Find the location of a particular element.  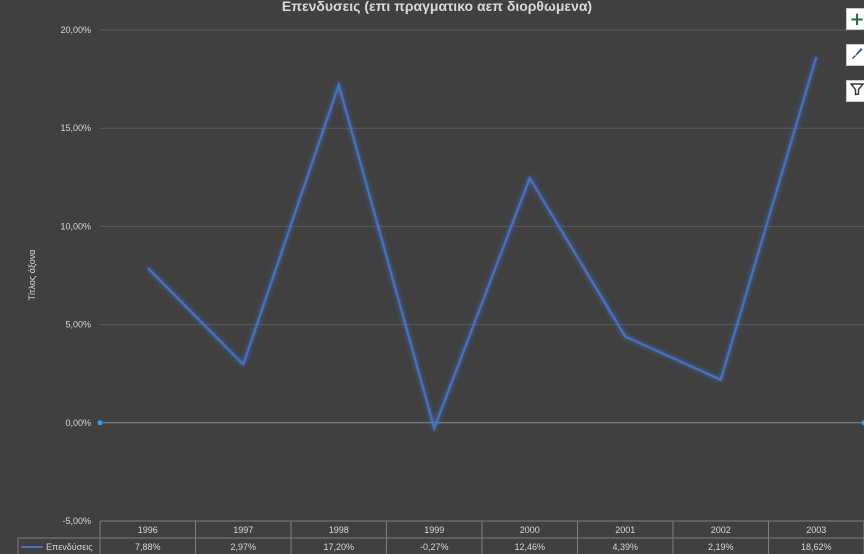

x-category-label: 2003 is located at coordinates (816, 530).